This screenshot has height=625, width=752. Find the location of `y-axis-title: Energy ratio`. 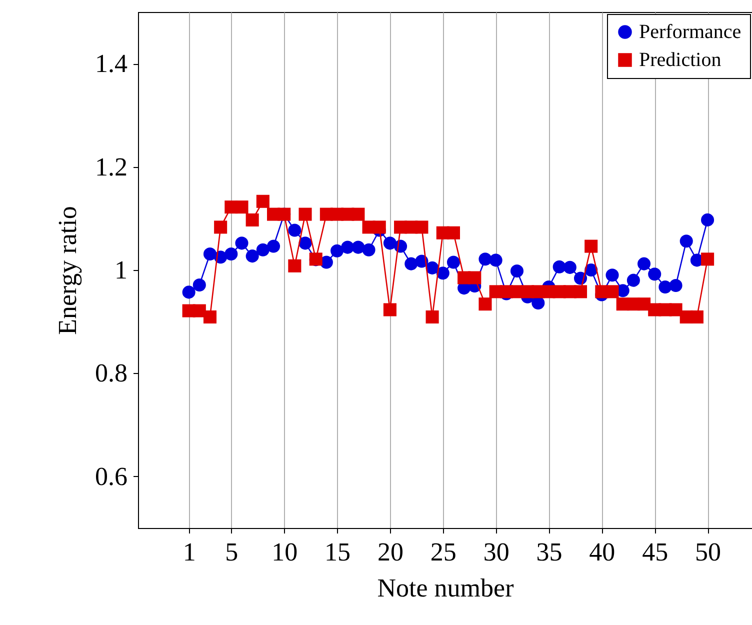

y-axis-title: Energy ratio is located at coordinates (67, 270).